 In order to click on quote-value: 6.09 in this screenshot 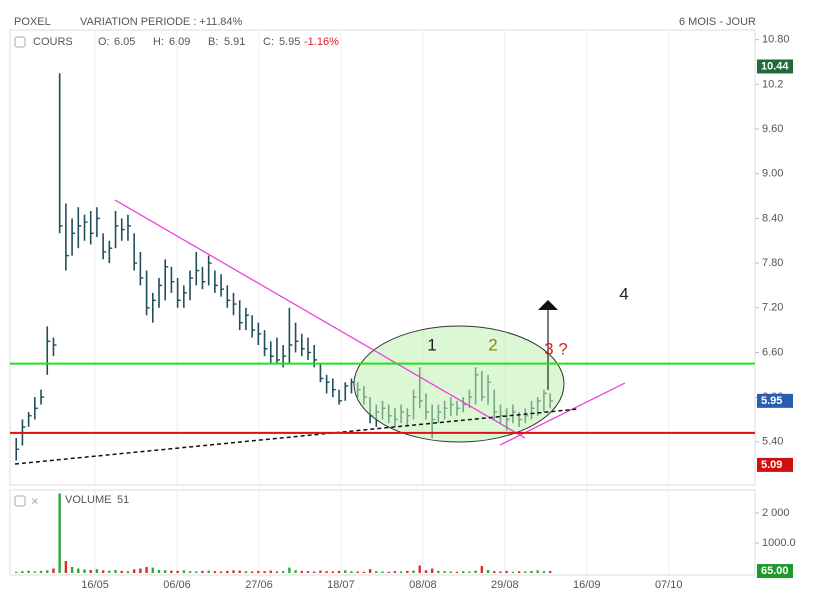, I will do `click(179, 42)`.